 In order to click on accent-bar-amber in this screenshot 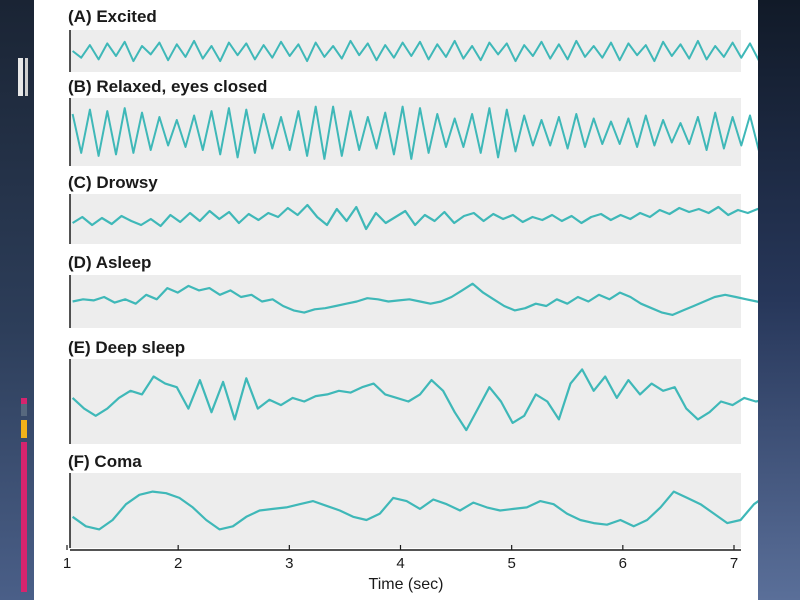, I will do `click(24, 429)`.